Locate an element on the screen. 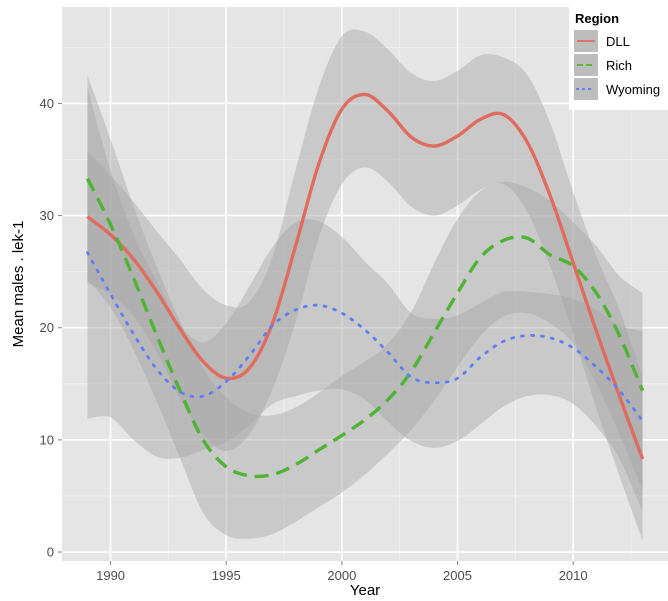 The height and width of the screenshot is (601, 668). x-tick-label: 2010 is located at coordinates (573, 575).